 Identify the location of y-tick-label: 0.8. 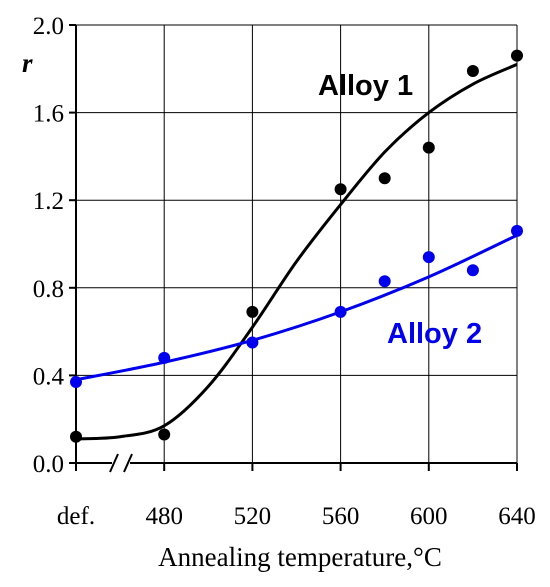
(48, 289).